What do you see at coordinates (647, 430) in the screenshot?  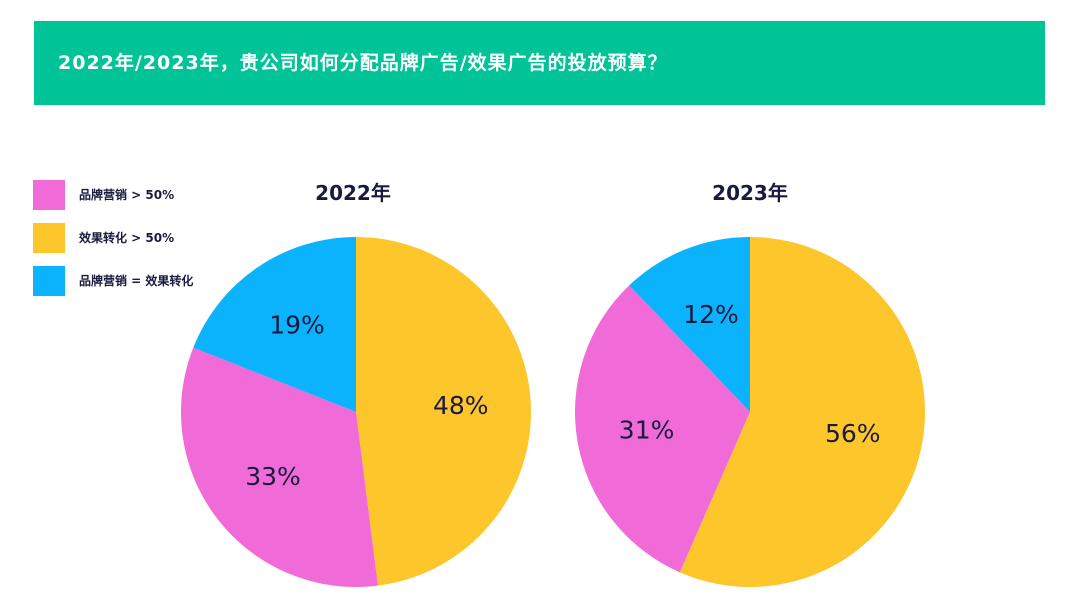 I see `slice-label-2023-1: 31%` at bounding box center [647, 430].